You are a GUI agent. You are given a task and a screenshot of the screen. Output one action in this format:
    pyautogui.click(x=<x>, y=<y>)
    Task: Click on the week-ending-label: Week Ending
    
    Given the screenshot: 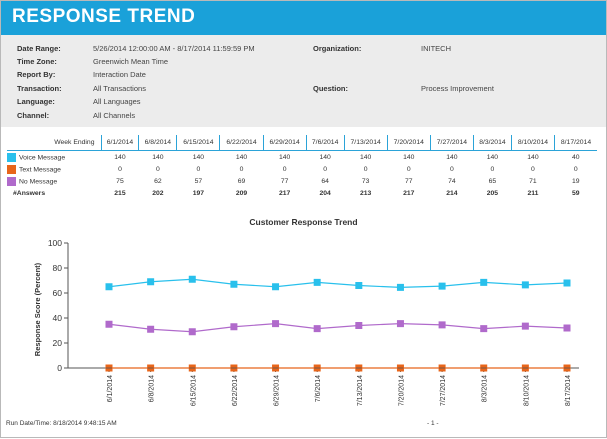 What is the action you would take?
    pyautogui.click(x=54, y=143)
    